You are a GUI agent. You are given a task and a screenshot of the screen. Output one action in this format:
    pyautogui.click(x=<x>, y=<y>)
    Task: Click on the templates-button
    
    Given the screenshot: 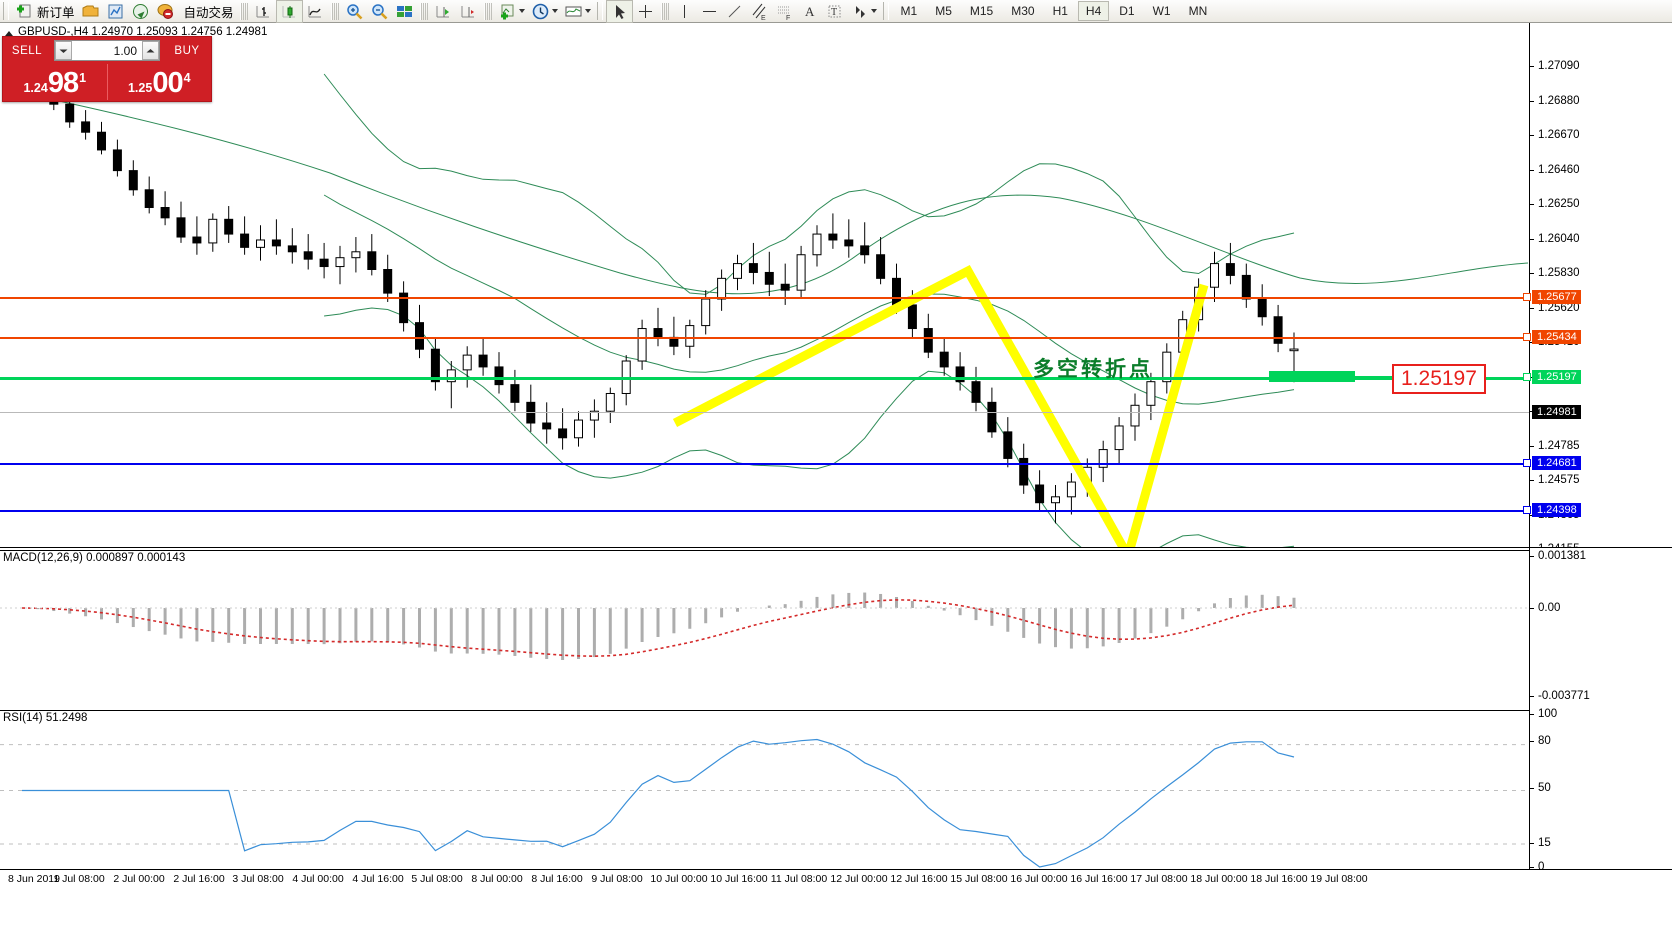 What is the action you would take?
    pyautogui.click(x=577, y=11)
    